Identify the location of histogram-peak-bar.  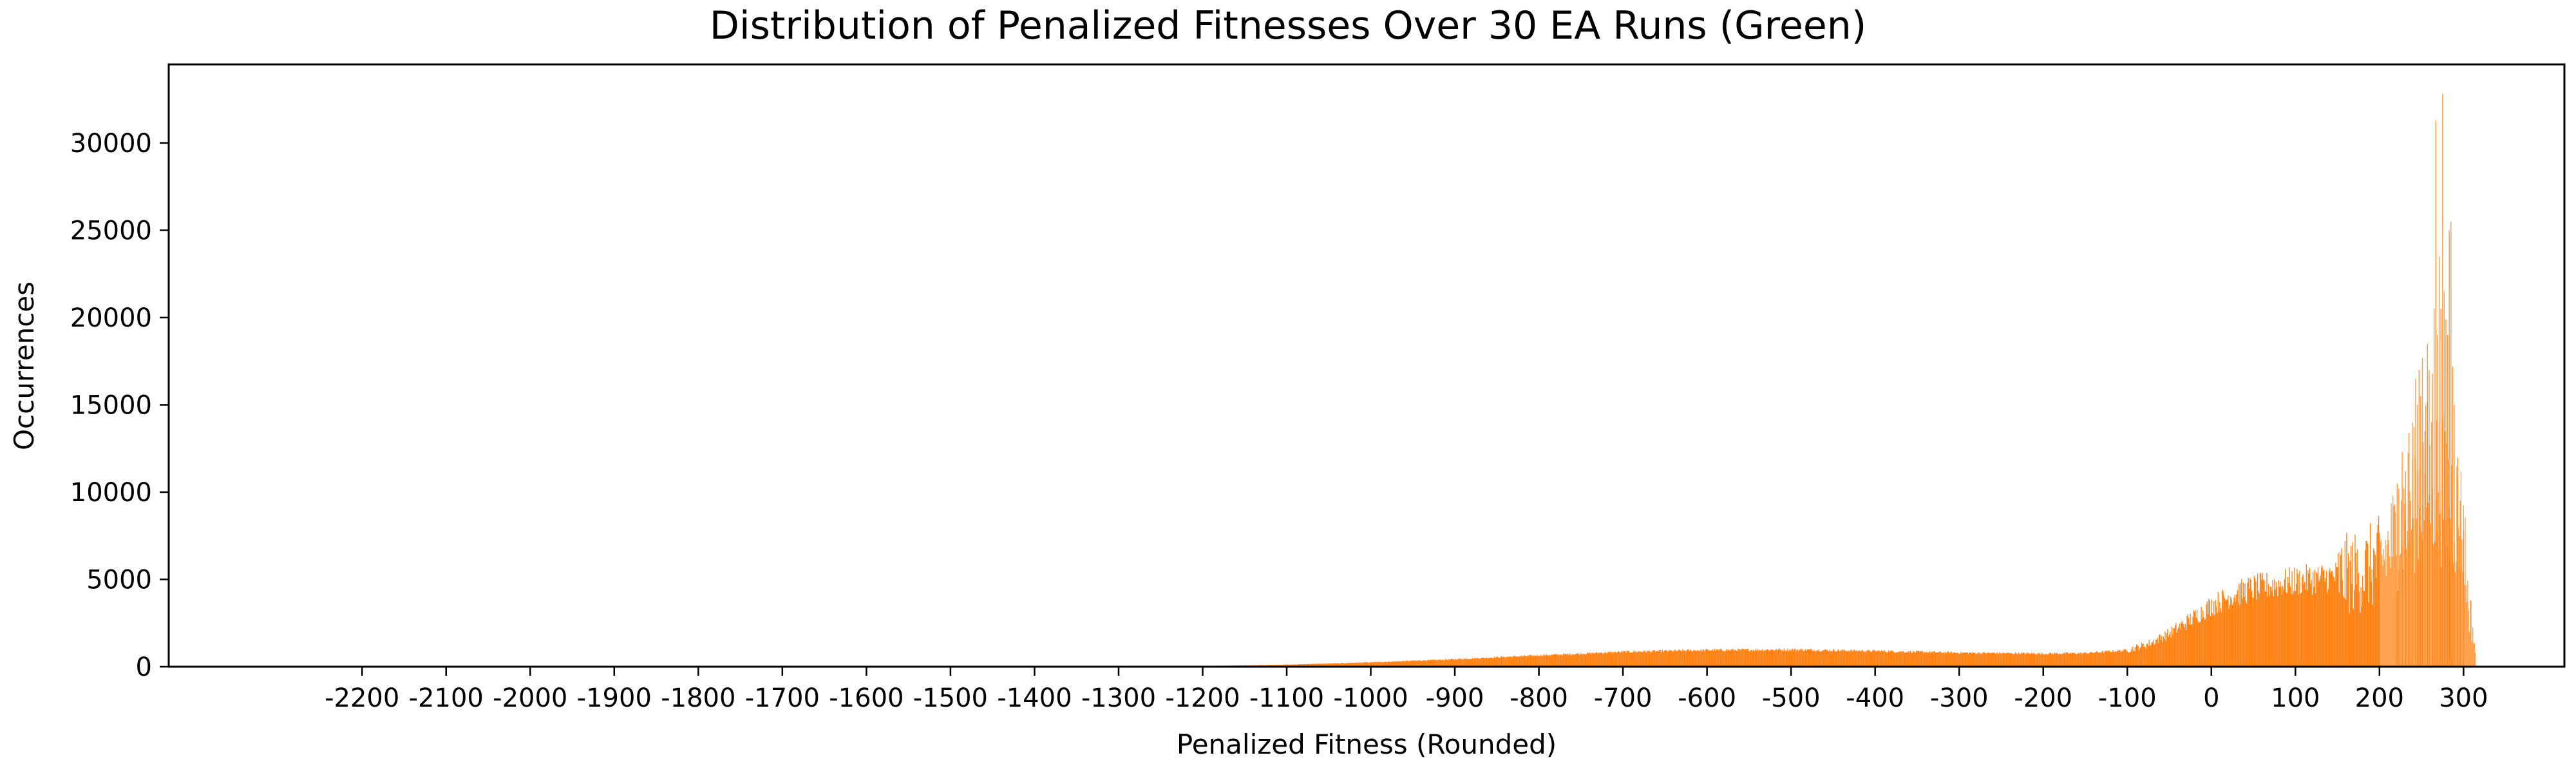
(2399, 577).